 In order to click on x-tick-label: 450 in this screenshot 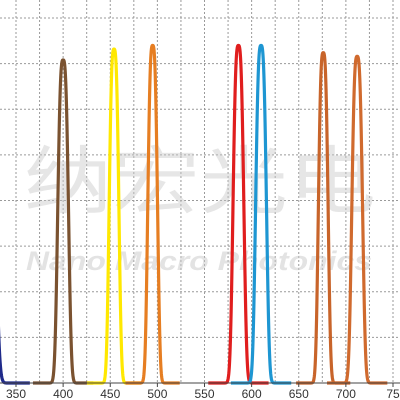, I will do `click(110, 393)`.